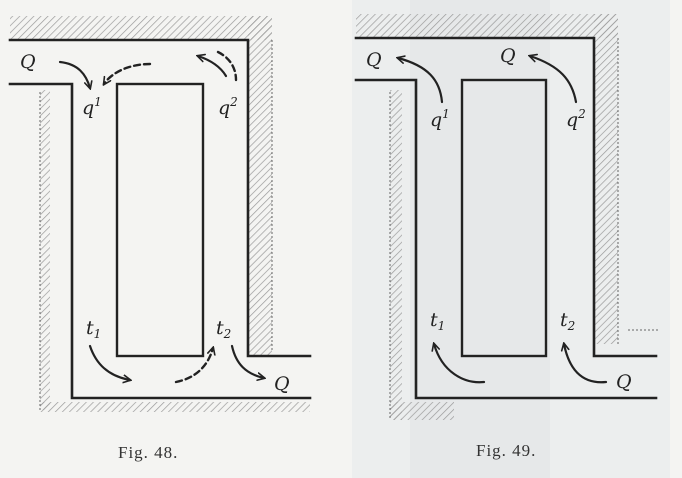 This screenshot has height=478, width=682. I want to click on fig49-arrow-q1, so click(421, 81).